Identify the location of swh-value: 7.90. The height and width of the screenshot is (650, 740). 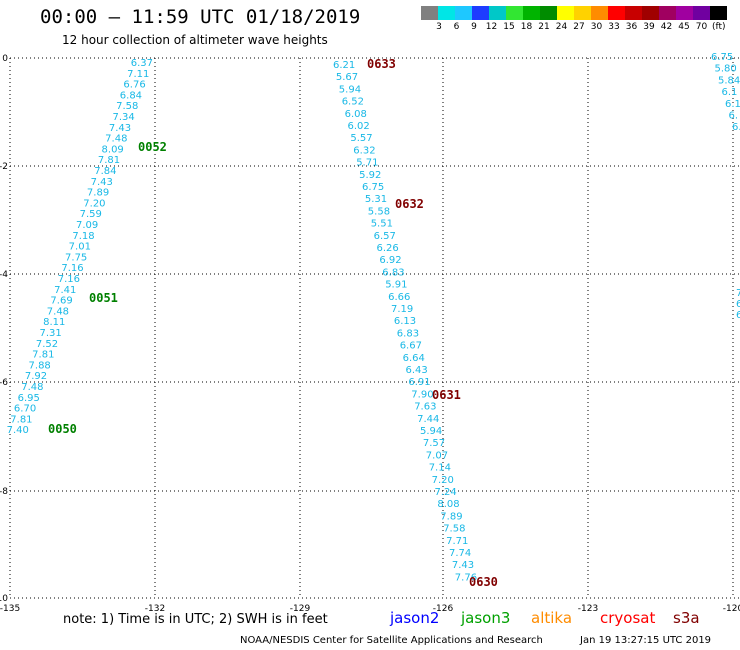
(422, 394).